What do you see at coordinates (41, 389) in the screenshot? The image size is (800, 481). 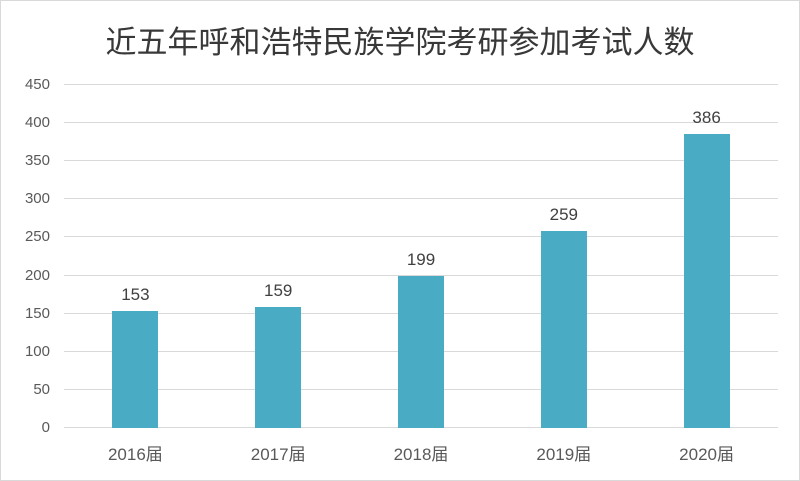 I see `y-axis-tick-label: 50` at bounding box center [41, 389].